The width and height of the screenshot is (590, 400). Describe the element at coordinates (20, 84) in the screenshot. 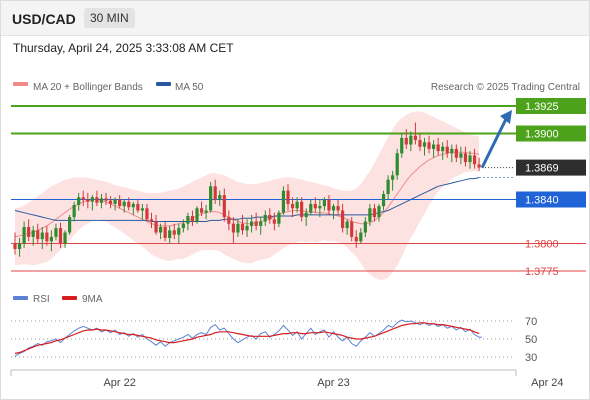

I see `legend-swatch-ma20` at that location.